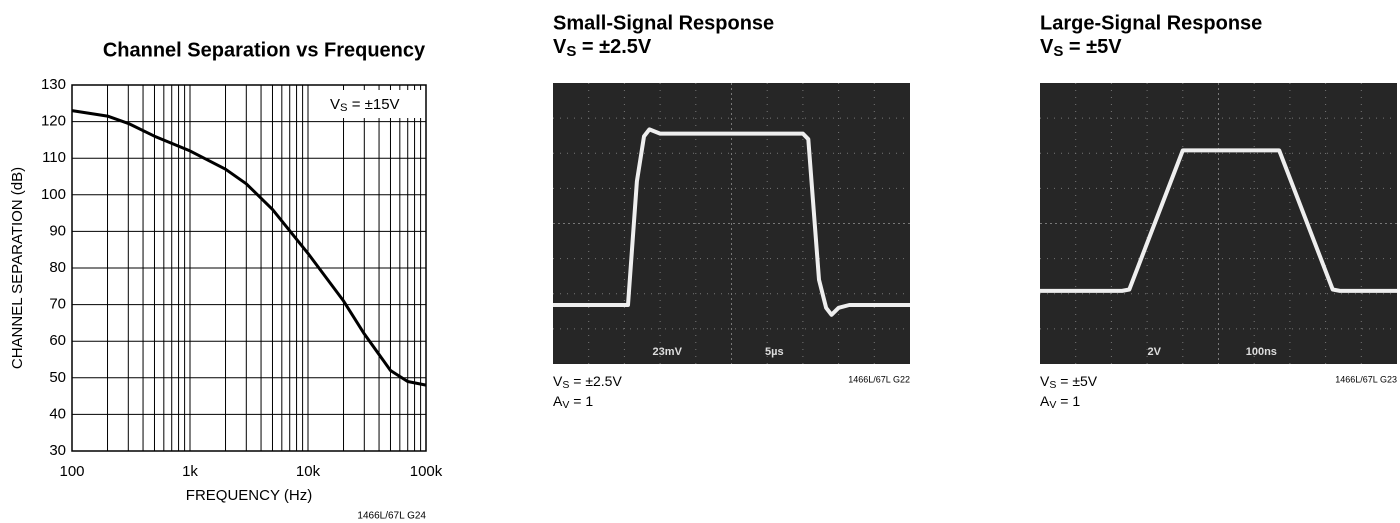 This screenshot has height=523, width=1400. Describe the element at coordinates (57, 267) in the screenshot. I see `y-tick-label: 80` at that location.